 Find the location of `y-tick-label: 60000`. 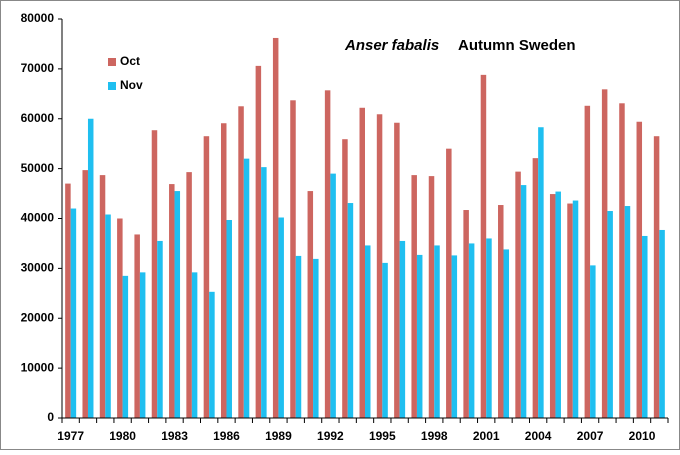

y-tick-label: 60000 is located at coordinates (38, 118).